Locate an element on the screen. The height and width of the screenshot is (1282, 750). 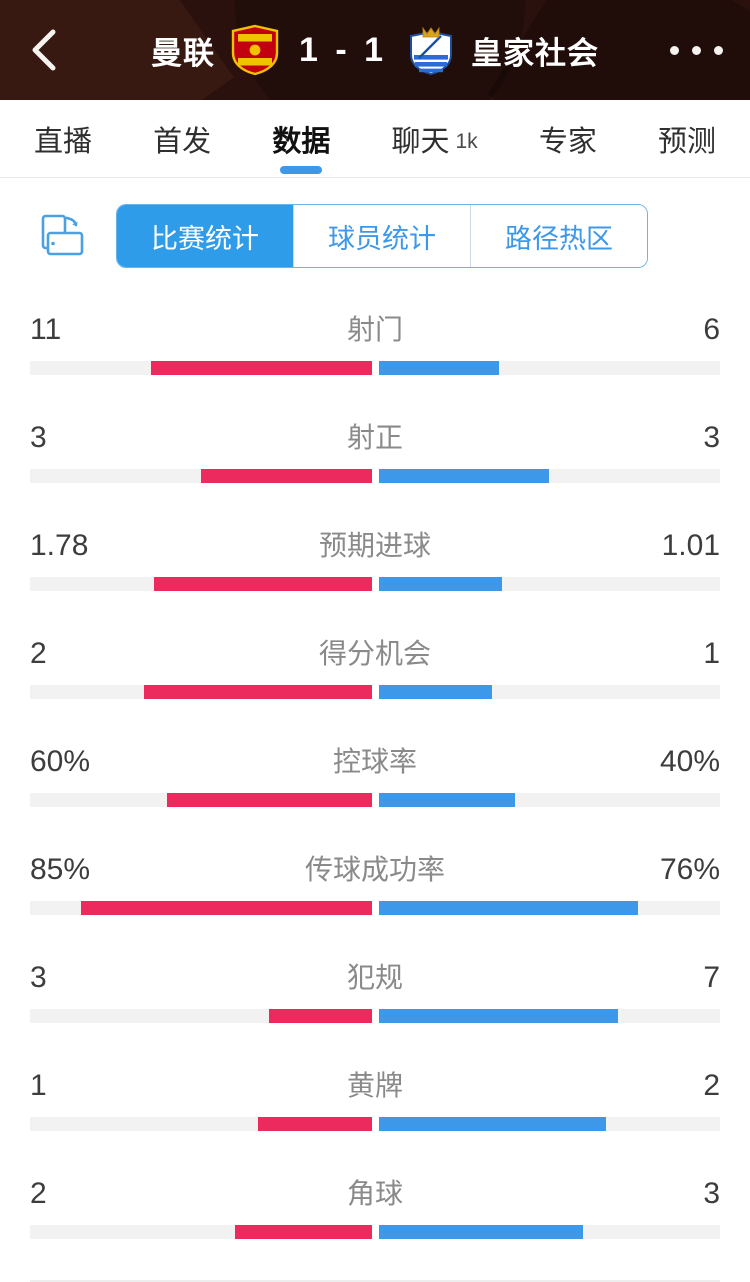
stat-label: 犯规 is located at coordinates (374, 977).